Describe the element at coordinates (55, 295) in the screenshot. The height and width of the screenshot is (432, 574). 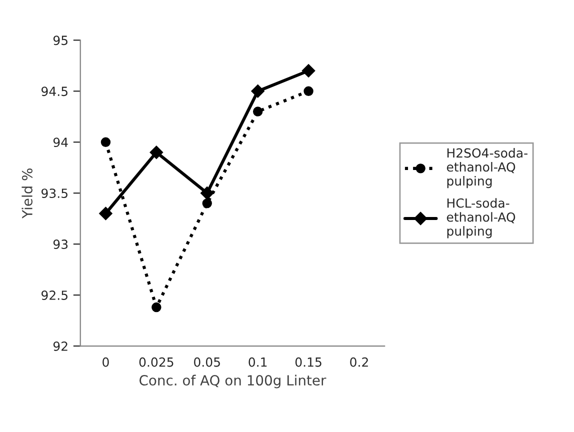
I see `y-tick-label: 92.5` at that location.